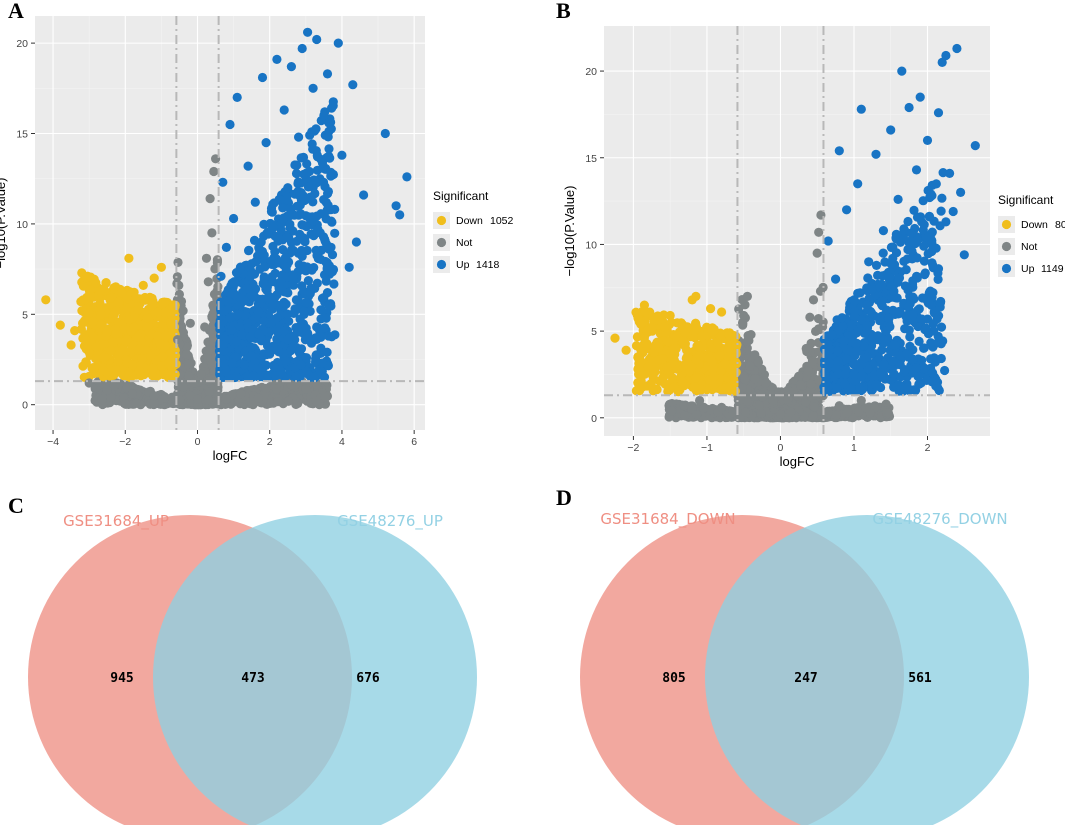 This screenshot has height=825, width=1065. Describe the element at coordinates (463, 265) in the screenshot. I see `legend-label-up: Up` at that location.